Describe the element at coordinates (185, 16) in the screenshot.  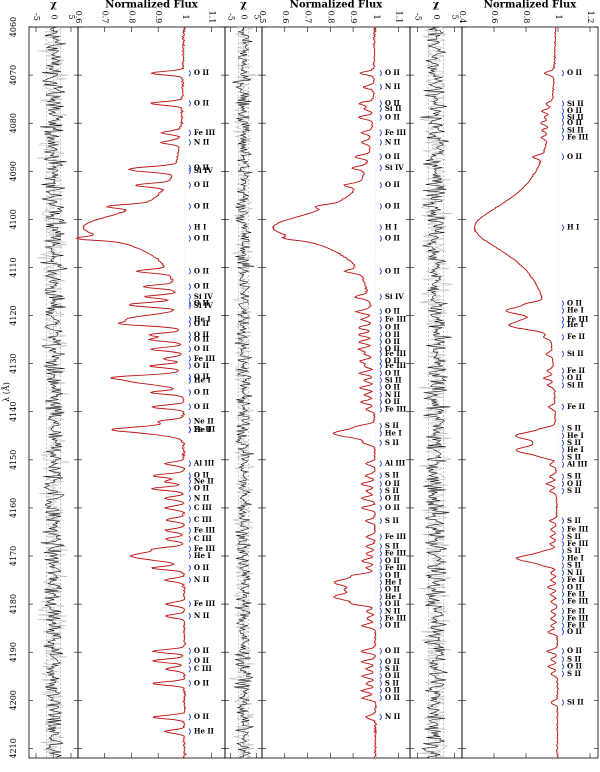
I see `flux-1-tick-label: 1` at that location.